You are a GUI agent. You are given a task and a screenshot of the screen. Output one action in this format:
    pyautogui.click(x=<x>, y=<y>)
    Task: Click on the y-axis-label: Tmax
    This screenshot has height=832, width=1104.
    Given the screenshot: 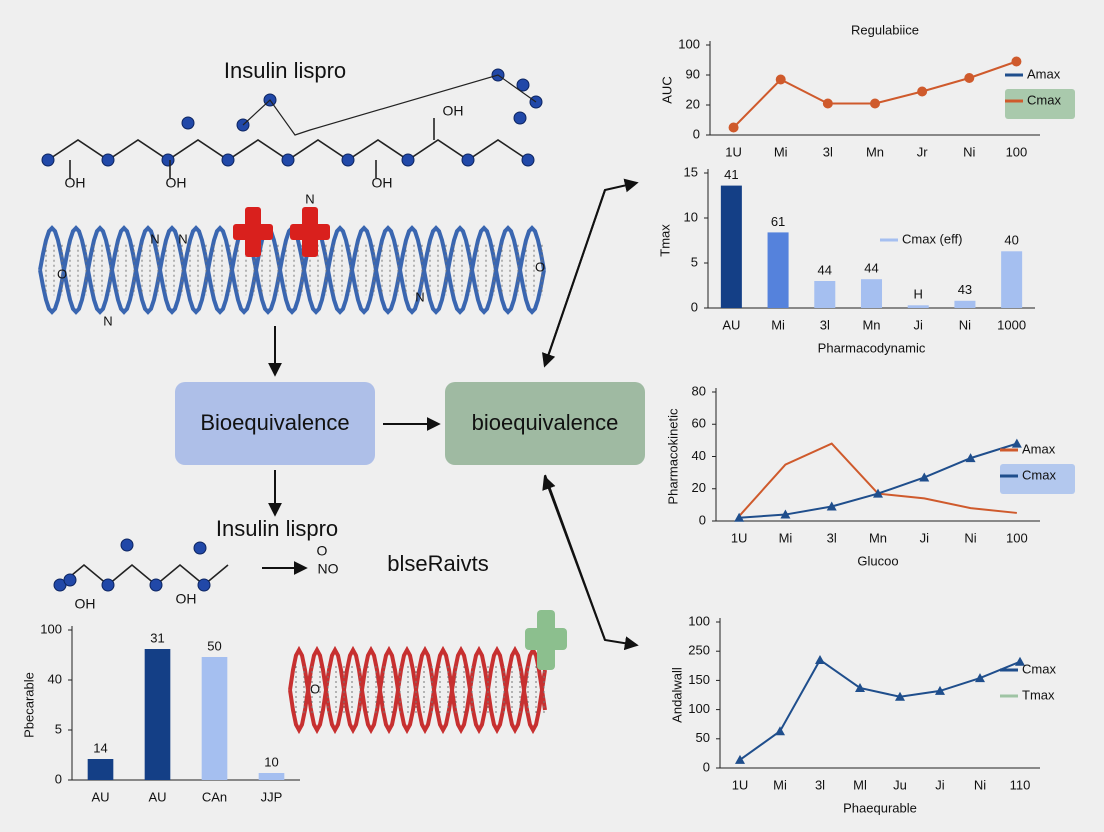 What is the action you would take?
    pyautogui.click(x=664, y=240)
    